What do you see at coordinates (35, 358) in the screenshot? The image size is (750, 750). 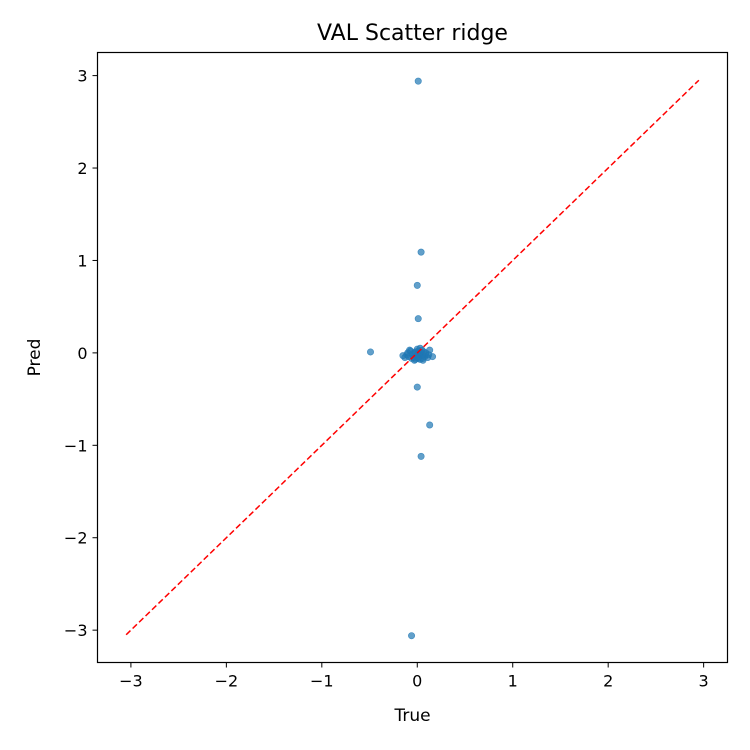 I see `y-axis-label: Pred` at bounding box center [35, 358].